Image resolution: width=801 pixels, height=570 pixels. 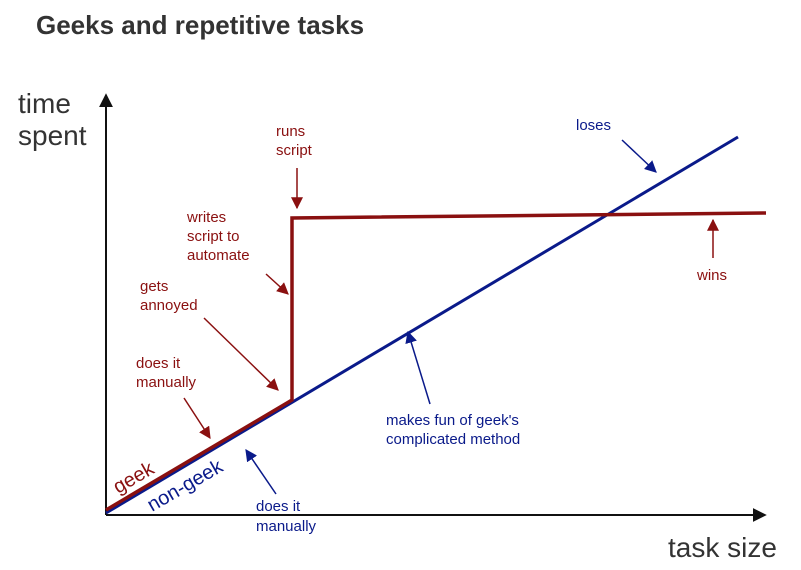 I want to click on annotation-line: runs, so click(x=290, y=131).